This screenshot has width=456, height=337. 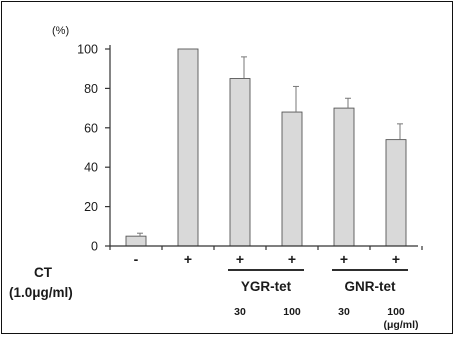 I want to click on y-tick-label: 80, so click(x=91, y=89).